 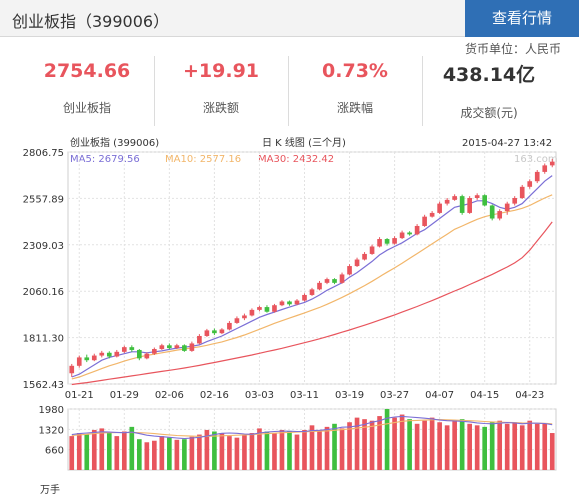 I want to click on page-header: 创业板指（399006） 查看行情, so click(x=289, y=18).